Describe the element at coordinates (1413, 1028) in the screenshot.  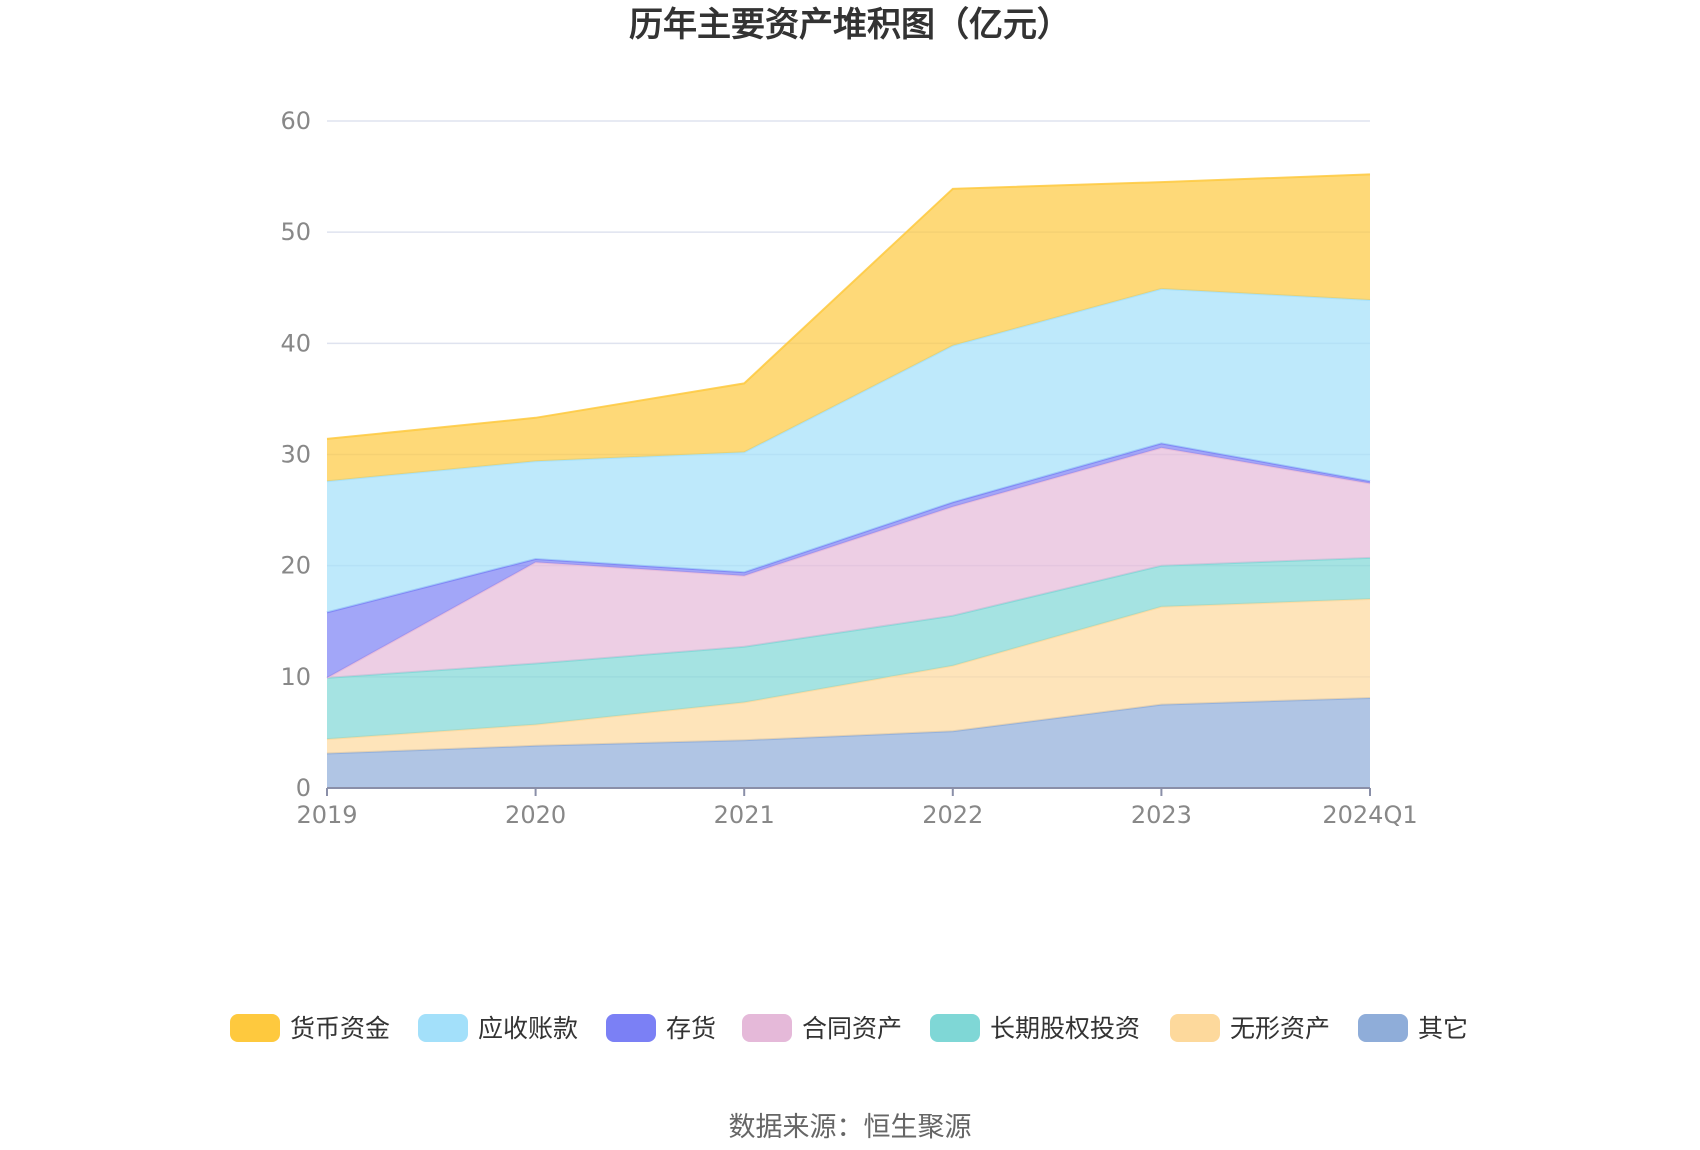
I see `legend-item-其它: 其它` at that location.